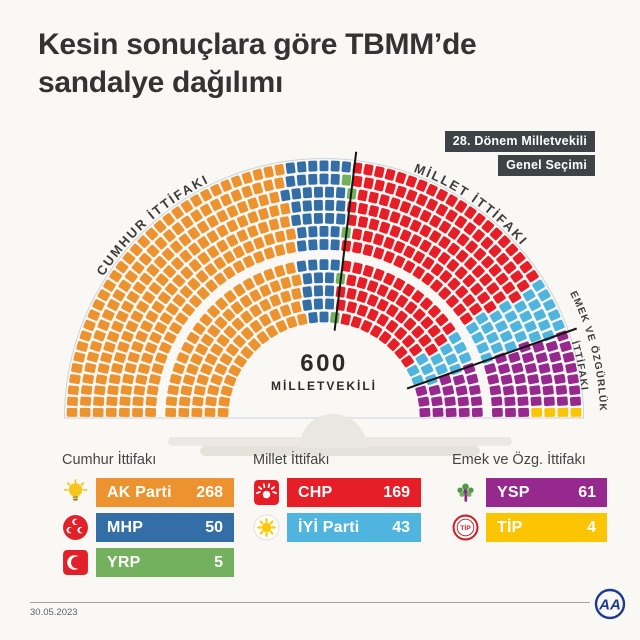  What do you see at coordinates (266, 492) in the screenshot?
I see `chp-logo-icon` at bounding box center [266, 492].